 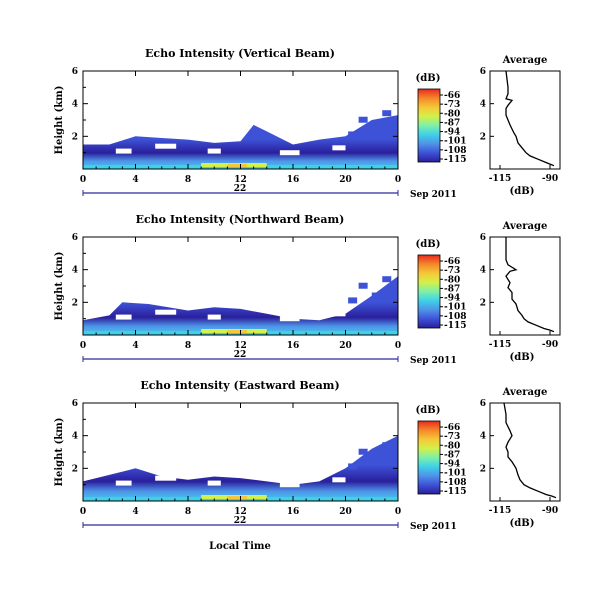 I want to click on panel-title: Echo Intensity (Vertical Beam), so click(x=240, y=53).